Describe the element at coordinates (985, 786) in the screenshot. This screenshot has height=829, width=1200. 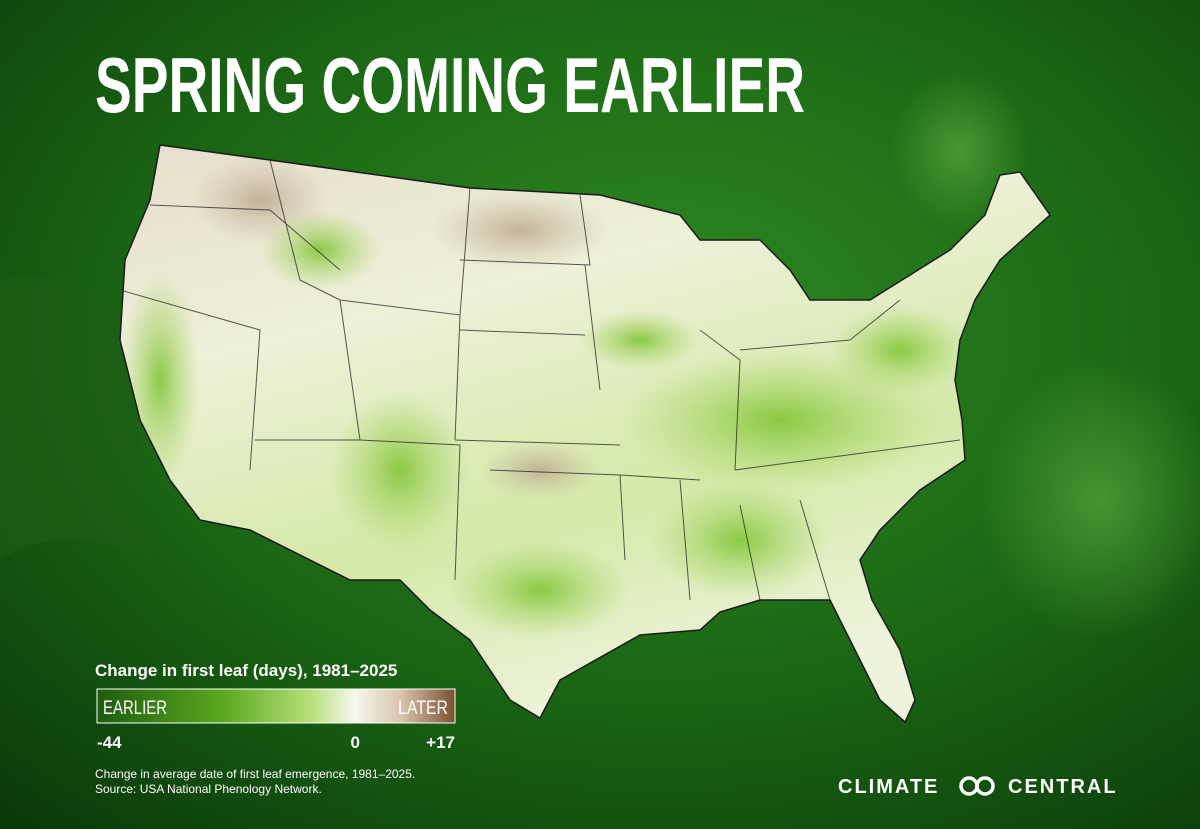
I see `logo-icon` at that location.